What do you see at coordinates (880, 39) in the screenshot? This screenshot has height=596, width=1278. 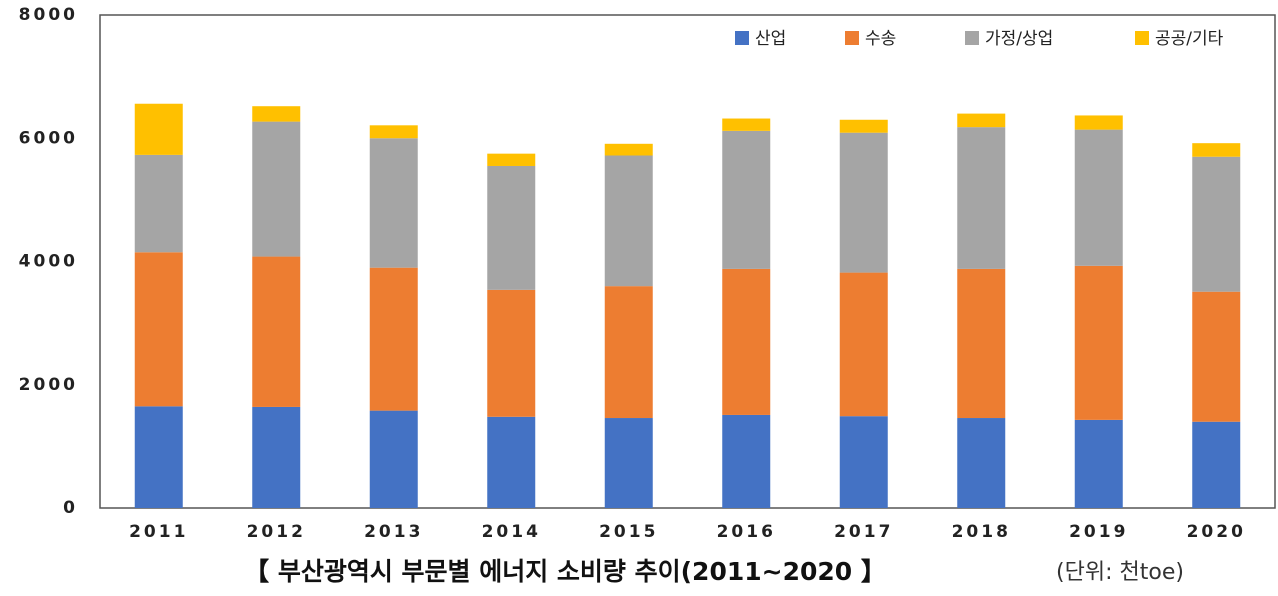 I see `legend-label: 수송` at bounding box center [880, 39].